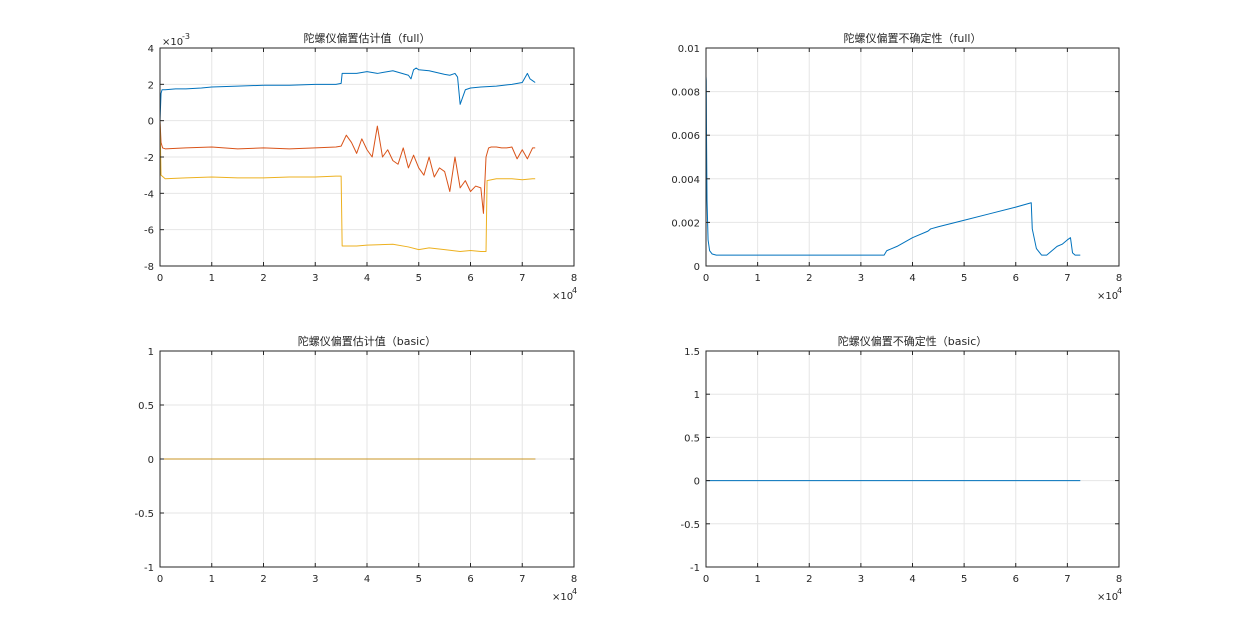 This screenshot has width=1238, height=637. Describe the element at coordinates (149, 267) in the screenshot. I see `y-tick-label: -8` at that location.